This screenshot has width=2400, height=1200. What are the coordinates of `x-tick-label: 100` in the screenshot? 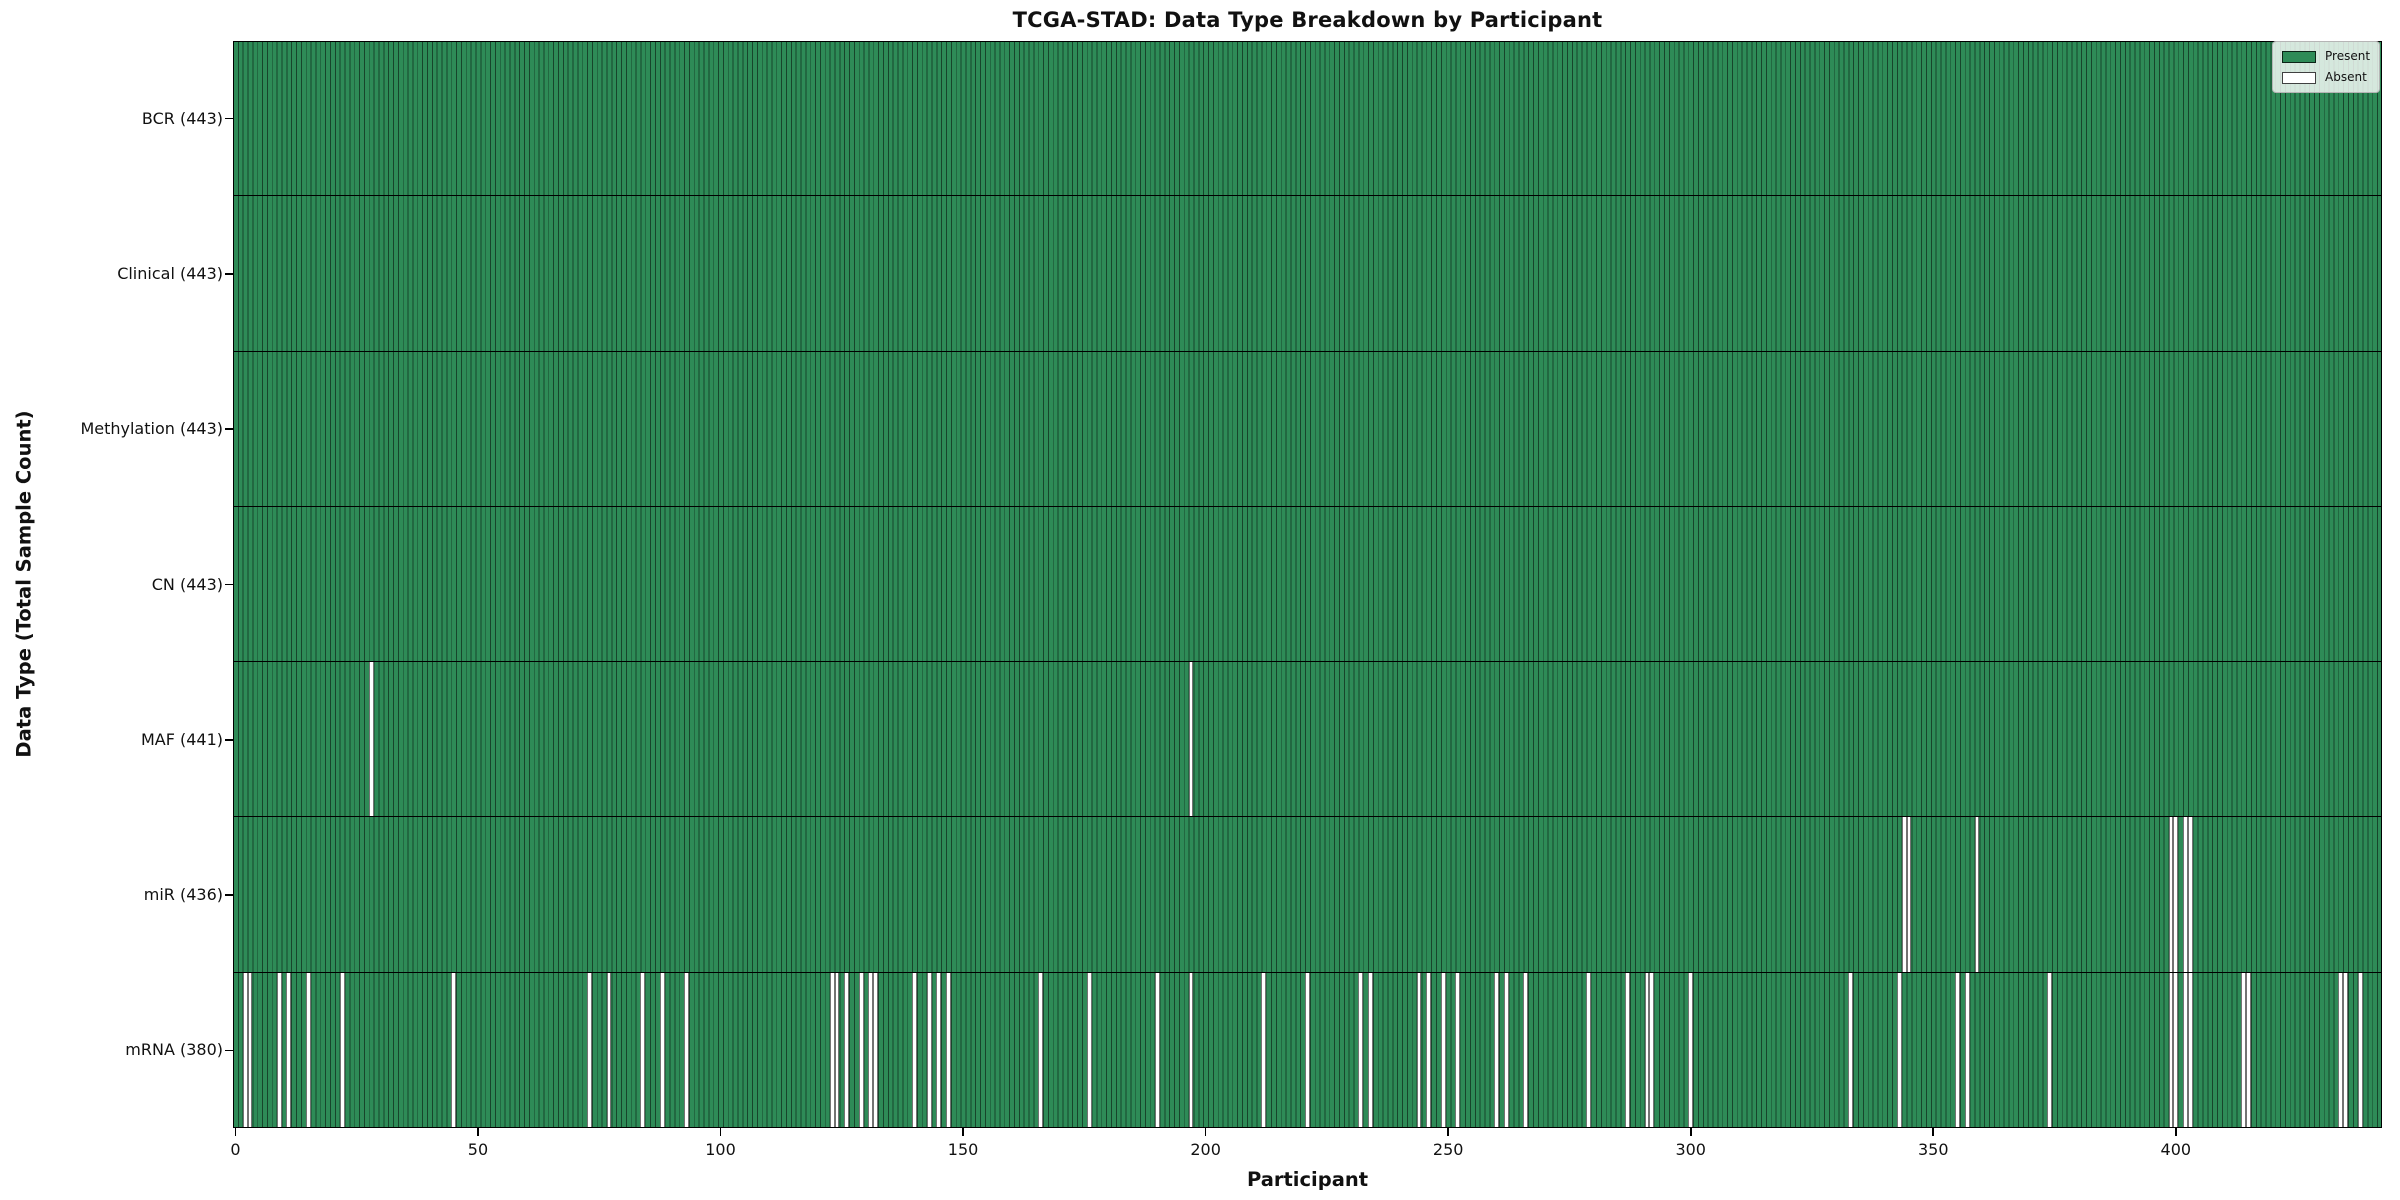 It's located at (720, 1149).